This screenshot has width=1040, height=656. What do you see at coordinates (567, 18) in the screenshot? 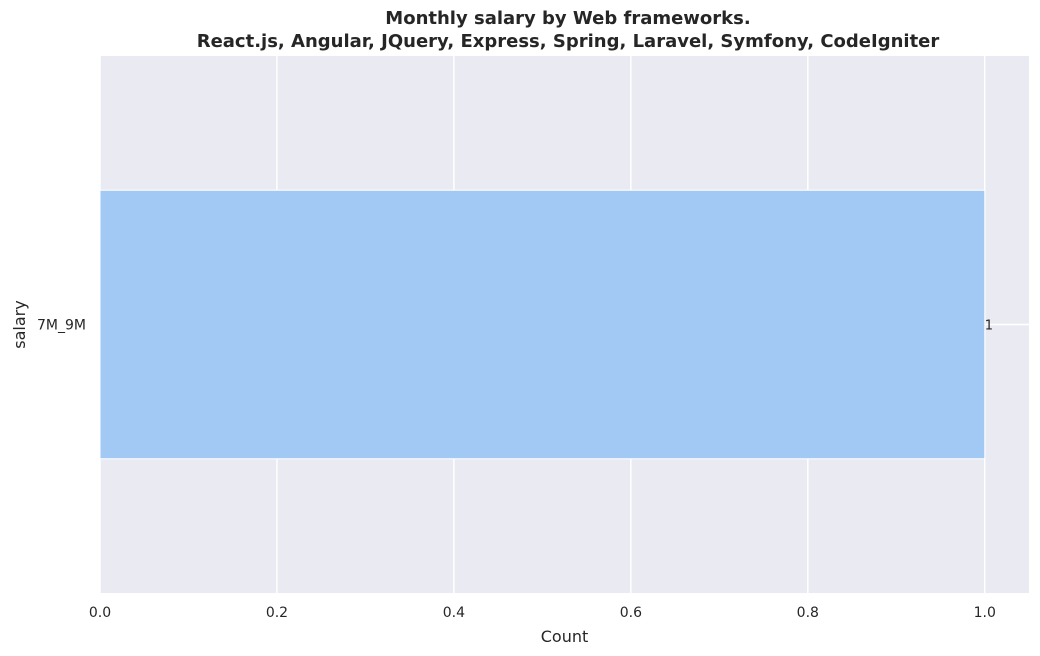
I see `chart-title: Monthly salary by Web frameworks.` at bounding box center [567, 18].